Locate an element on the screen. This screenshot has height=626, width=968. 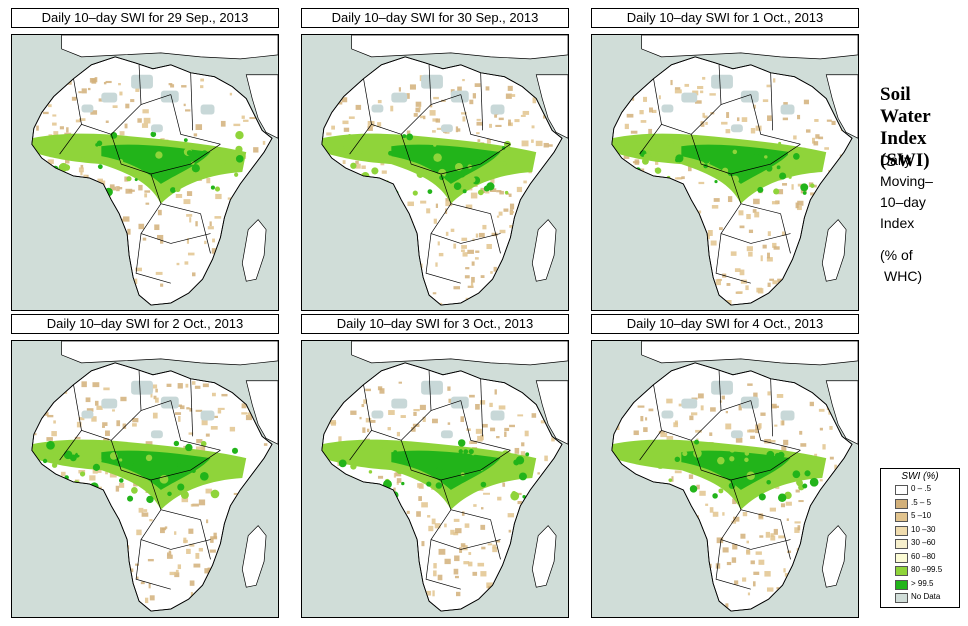
europe-landmass is located at coordinates (749, 47).